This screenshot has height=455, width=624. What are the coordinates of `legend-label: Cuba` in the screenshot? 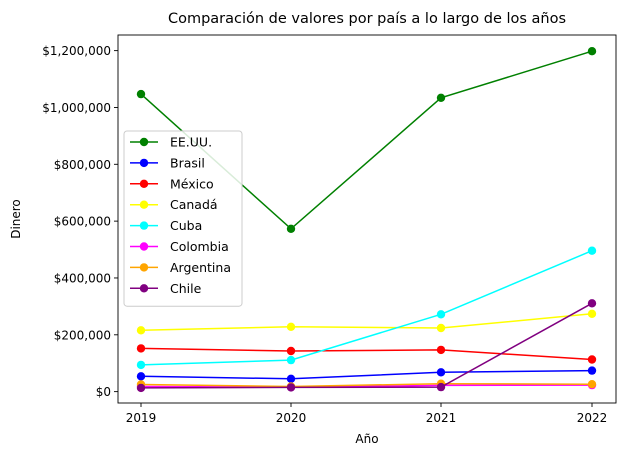 It's located at (186, 225).